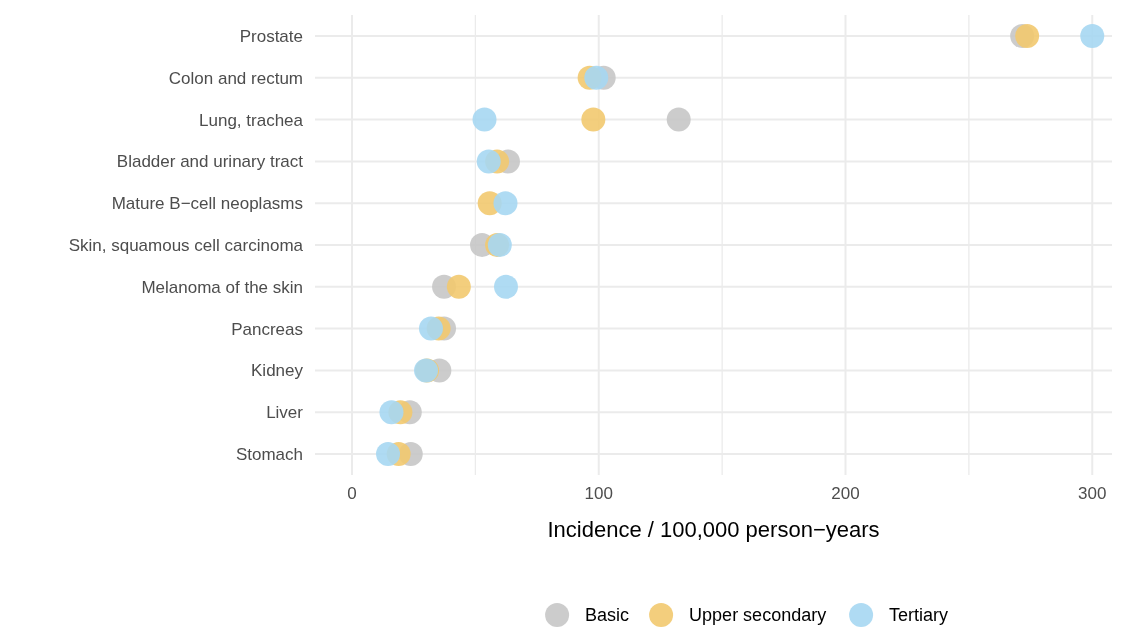 This screenshot has width=1125, height=630. What do you see at coordinates (235, 78) in the screenshot?
I see `y-tick-label: Colon and rectum` at bounding box center [235, 78].